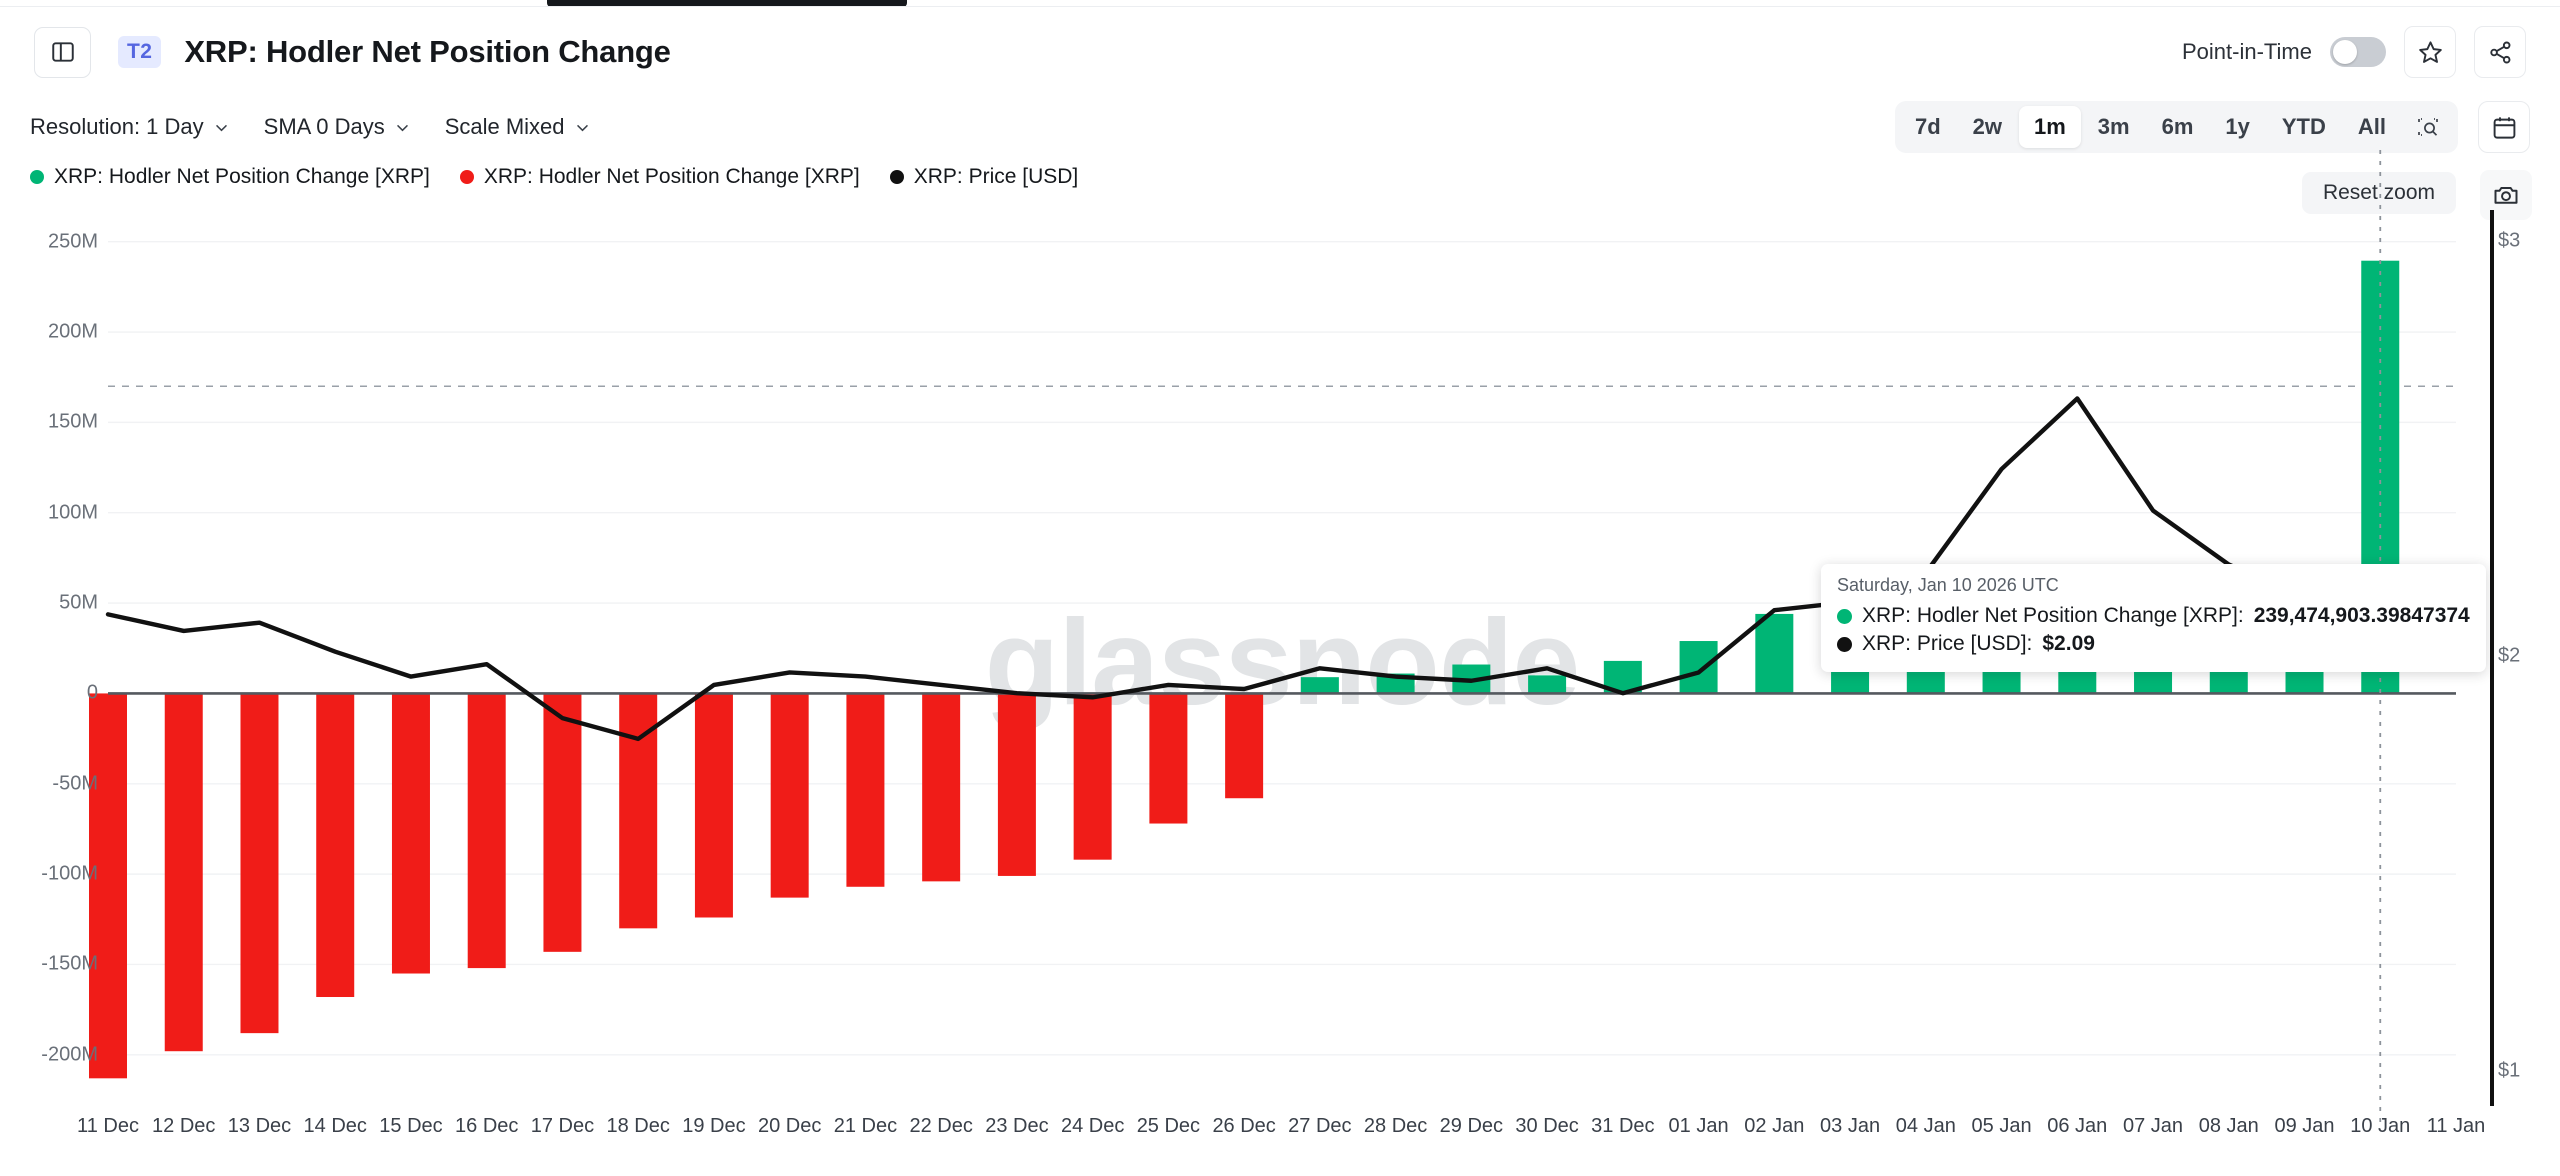  I want to click on x-axis-tick-label: 19 Dec, so click(714, 1126).